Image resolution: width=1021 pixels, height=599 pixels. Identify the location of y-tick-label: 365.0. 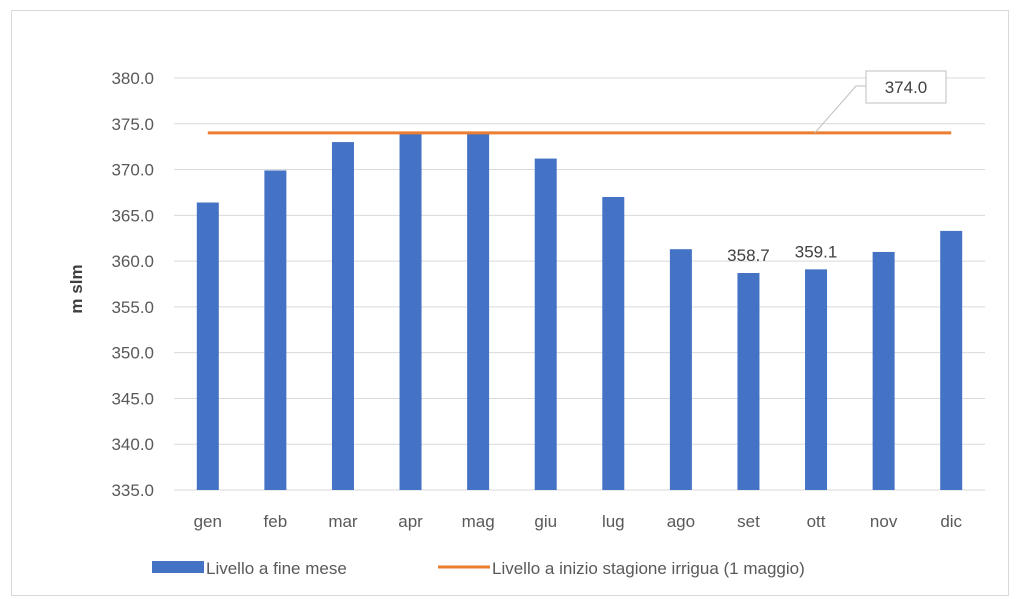
(132, 215).